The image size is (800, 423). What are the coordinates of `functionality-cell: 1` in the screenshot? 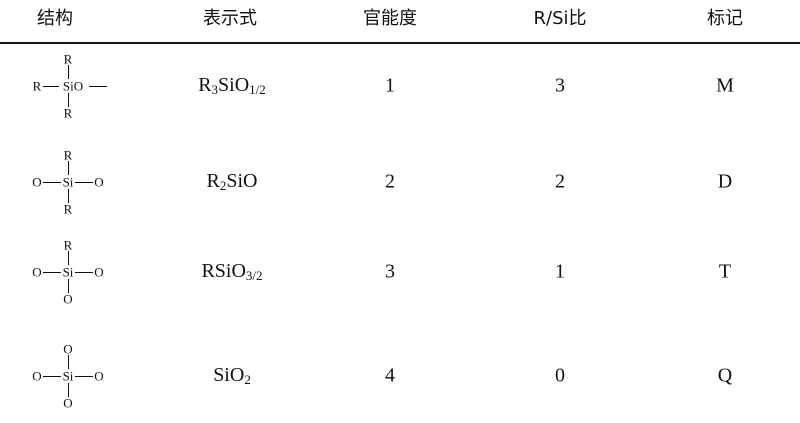 It's located at (390, 85).